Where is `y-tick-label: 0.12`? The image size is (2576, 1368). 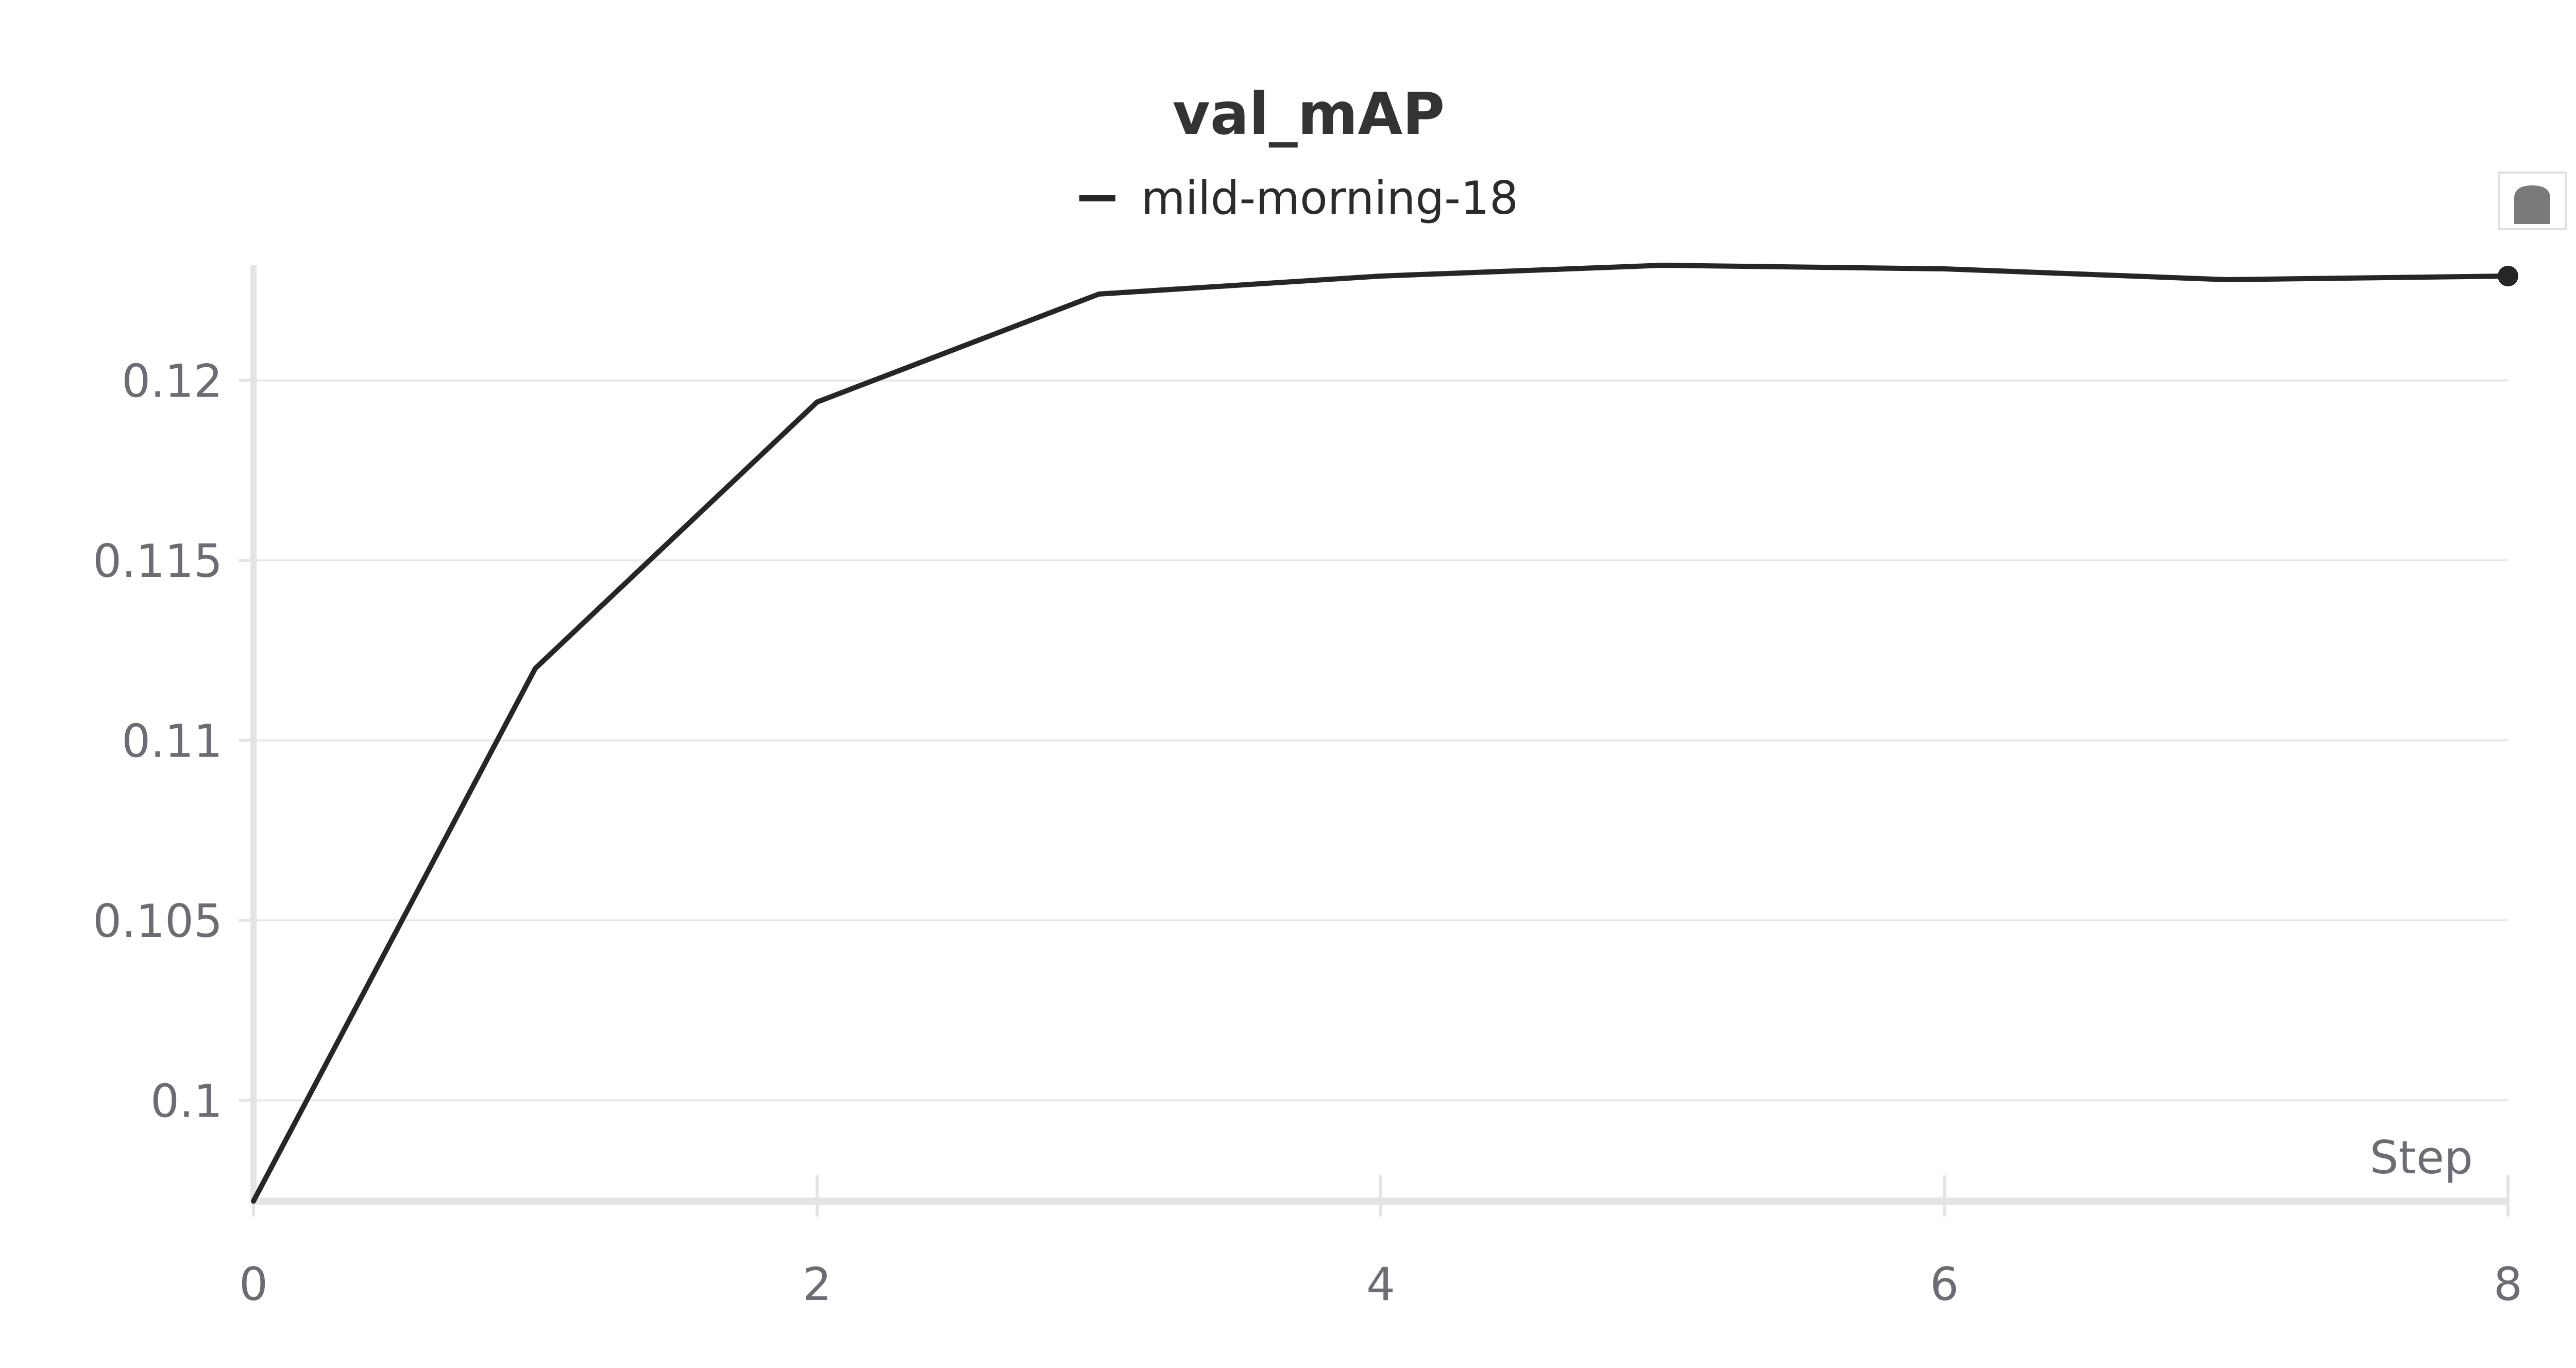 y-tick-label: 0.12 is located at coordinates (172, 381).